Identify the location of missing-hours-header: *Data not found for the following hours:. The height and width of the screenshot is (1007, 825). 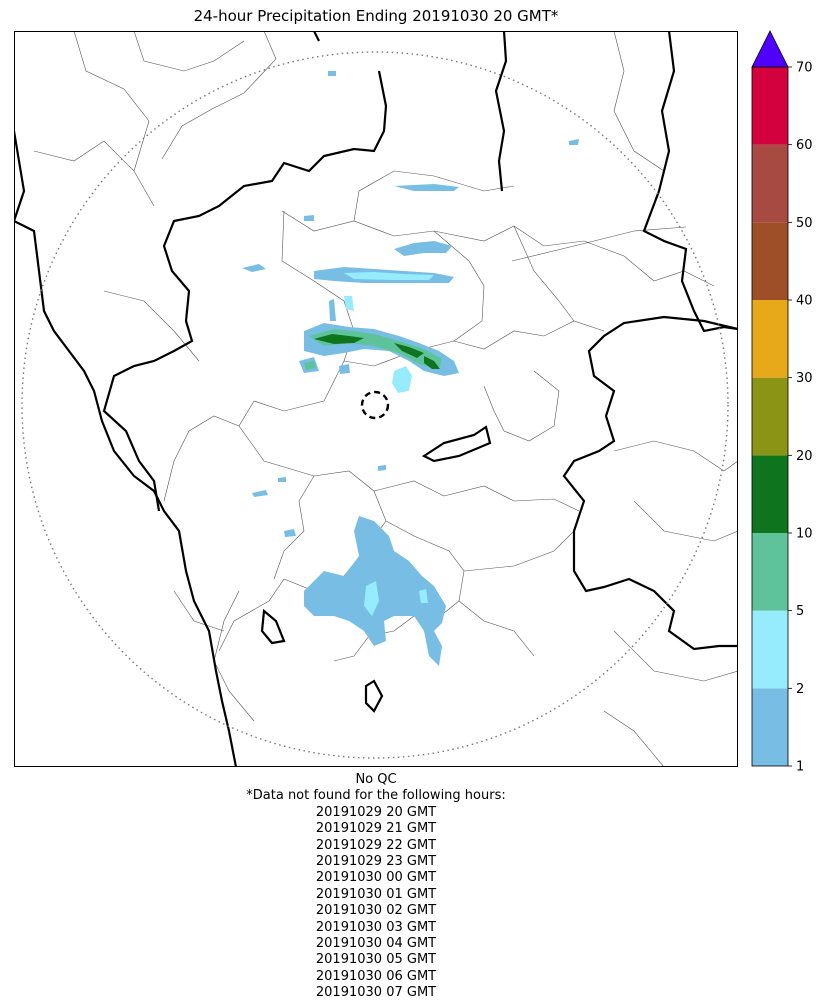
(376, 796).